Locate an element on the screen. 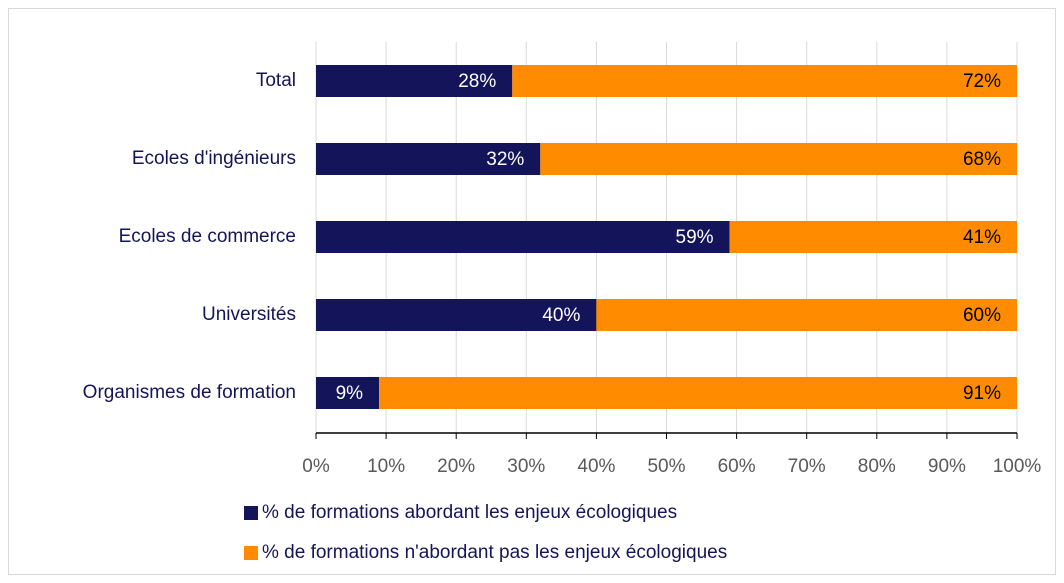  y-tick-label: Ecoles de commerce is located at coordinates (207, 236).